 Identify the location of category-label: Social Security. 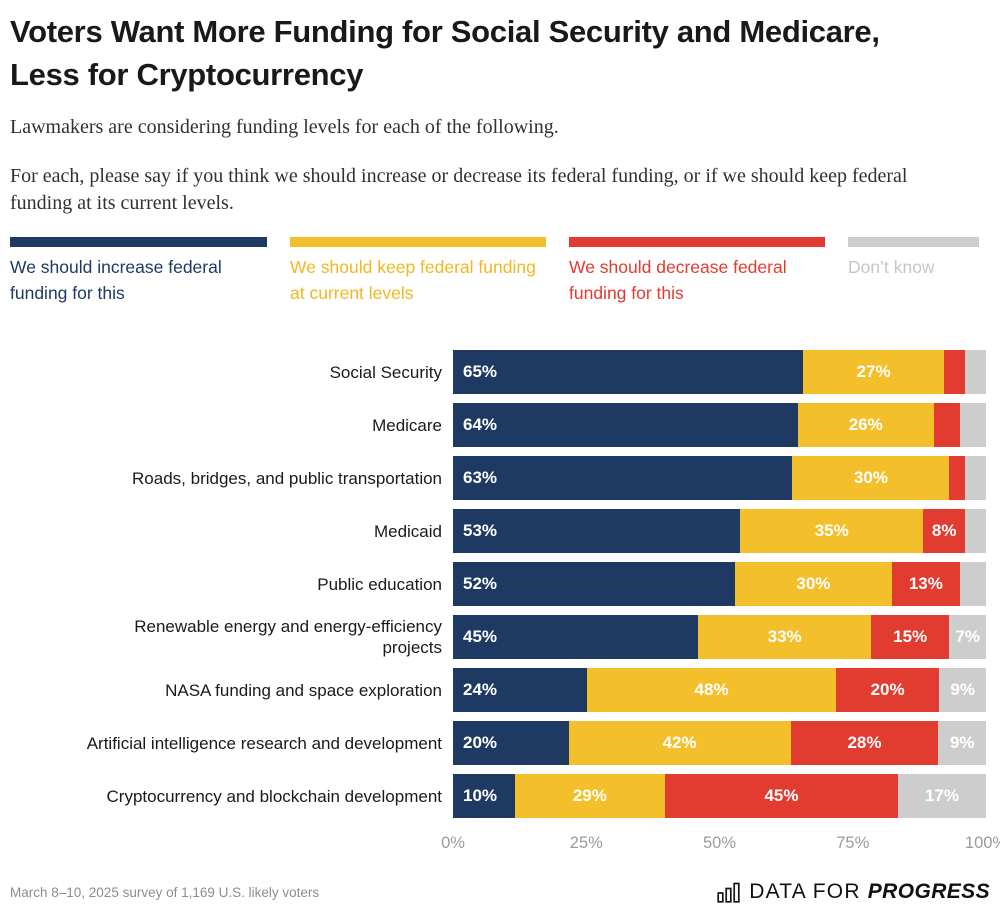
(385, 372).